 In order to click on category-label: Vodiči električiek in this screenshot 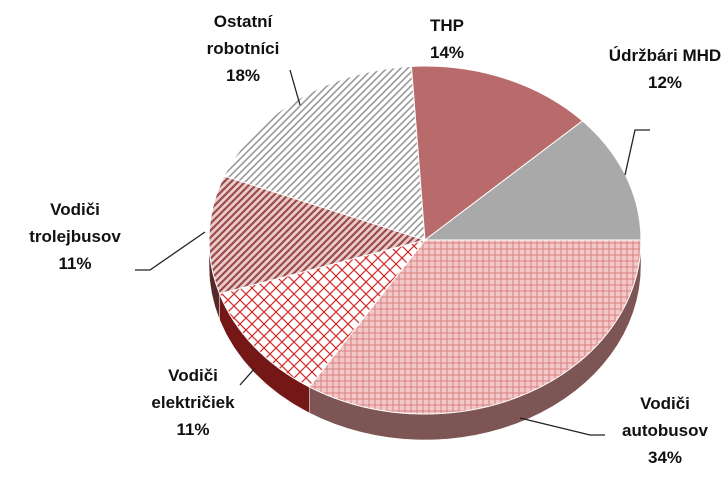, I will do `click(193, 389)`.